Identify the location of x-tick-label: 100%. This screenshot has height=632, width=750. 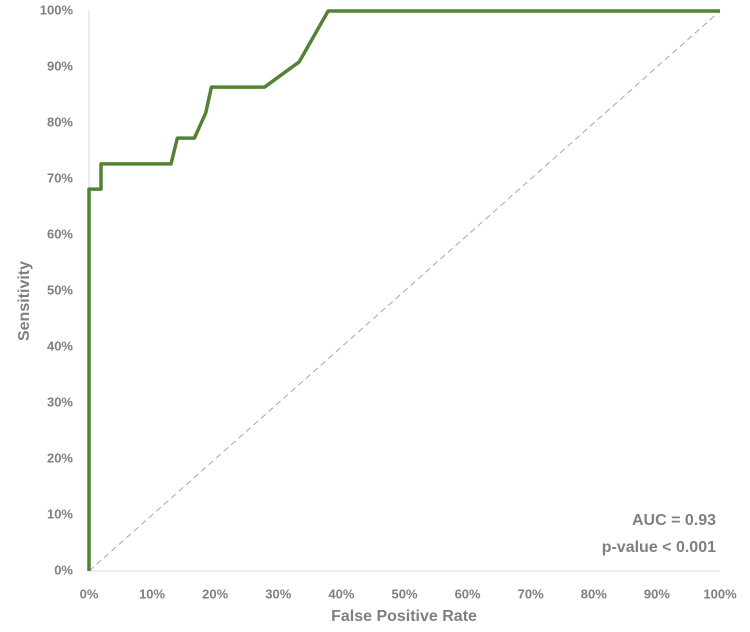
(720, 593).